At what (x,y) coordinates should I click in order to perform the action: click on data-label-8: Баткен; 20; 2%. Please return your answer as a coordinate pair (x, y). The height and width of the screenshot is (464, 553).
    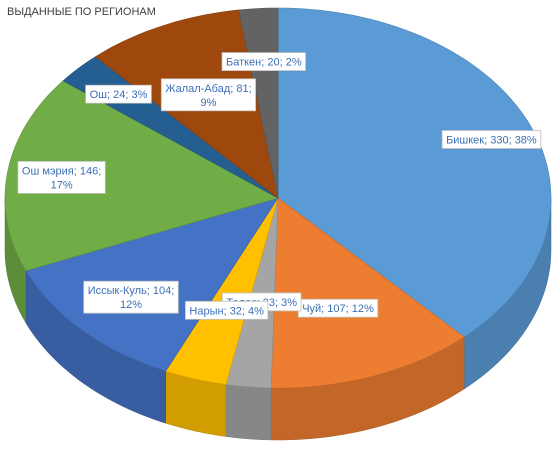
    Looking at the image, I should click on (263, 61).